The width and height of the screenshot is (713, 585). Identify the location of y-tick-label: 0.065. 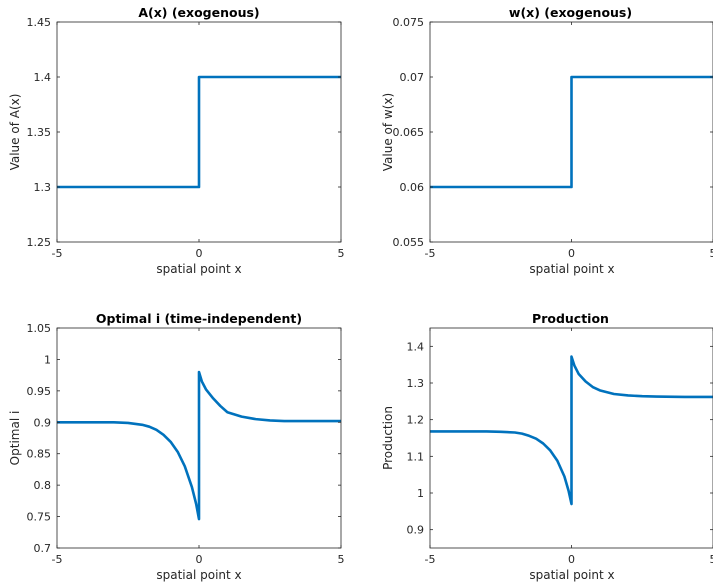
(409, 132).